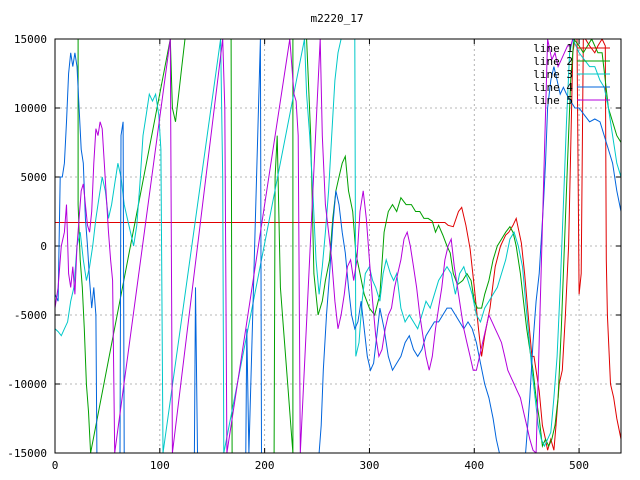 This screenshot has height=480, width=640. I want to click on y-tick-label: -5000, so click(30, 315).